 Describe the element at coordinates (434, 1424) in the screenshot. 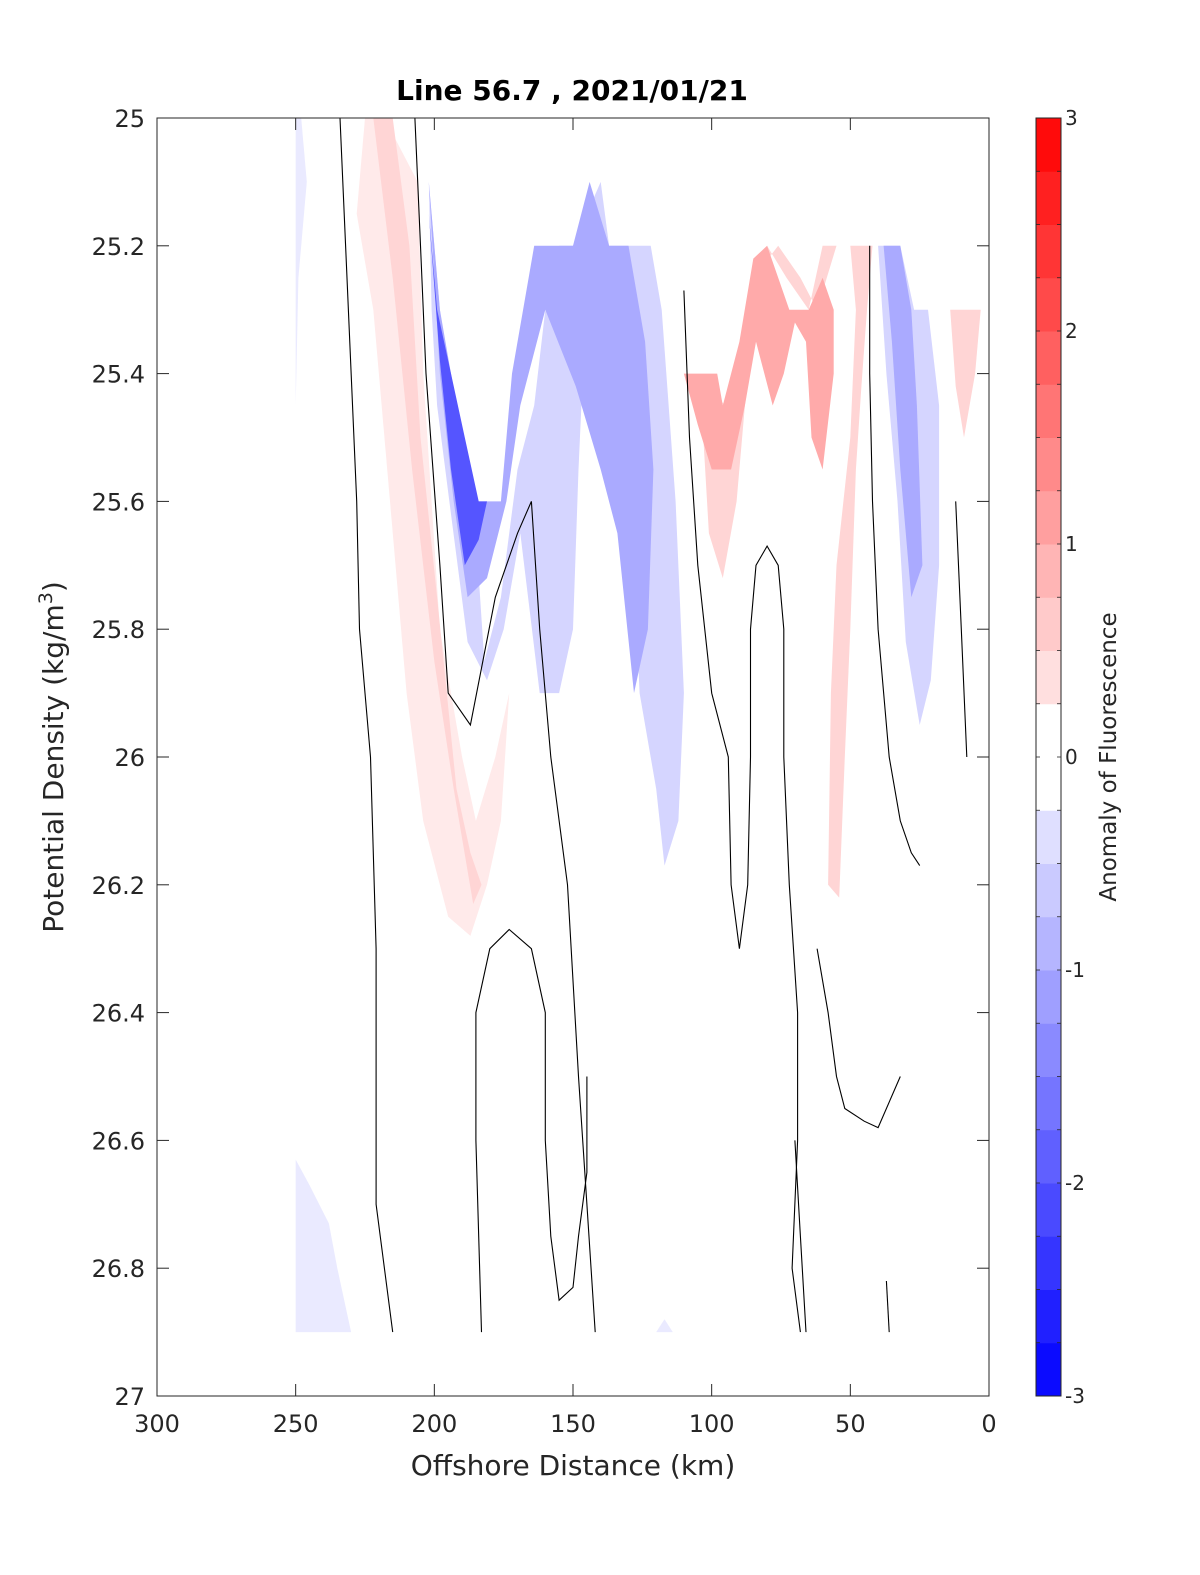

I see `x-tick-label: 200` at that location.